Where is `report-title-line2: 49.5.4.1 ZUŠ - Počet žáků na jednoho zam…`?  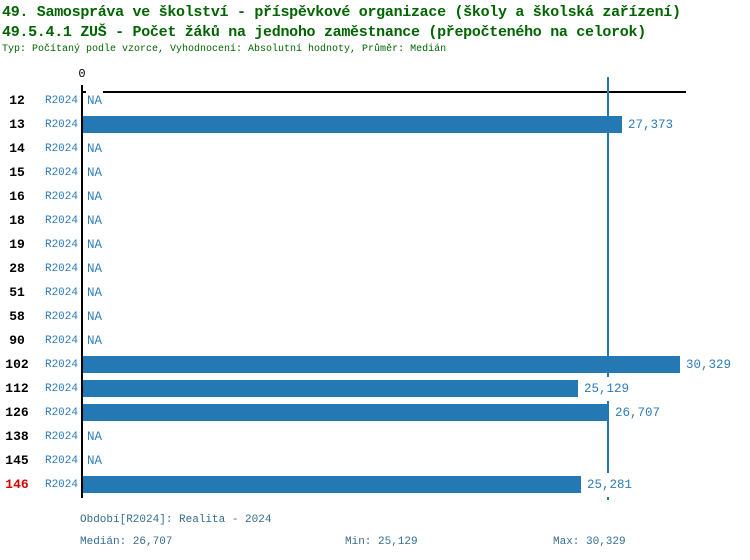
report-title-line2: 49.5.4.1 ZUŠ - Počet žáků na jednoho zam… is located at coordinates (324, 32).